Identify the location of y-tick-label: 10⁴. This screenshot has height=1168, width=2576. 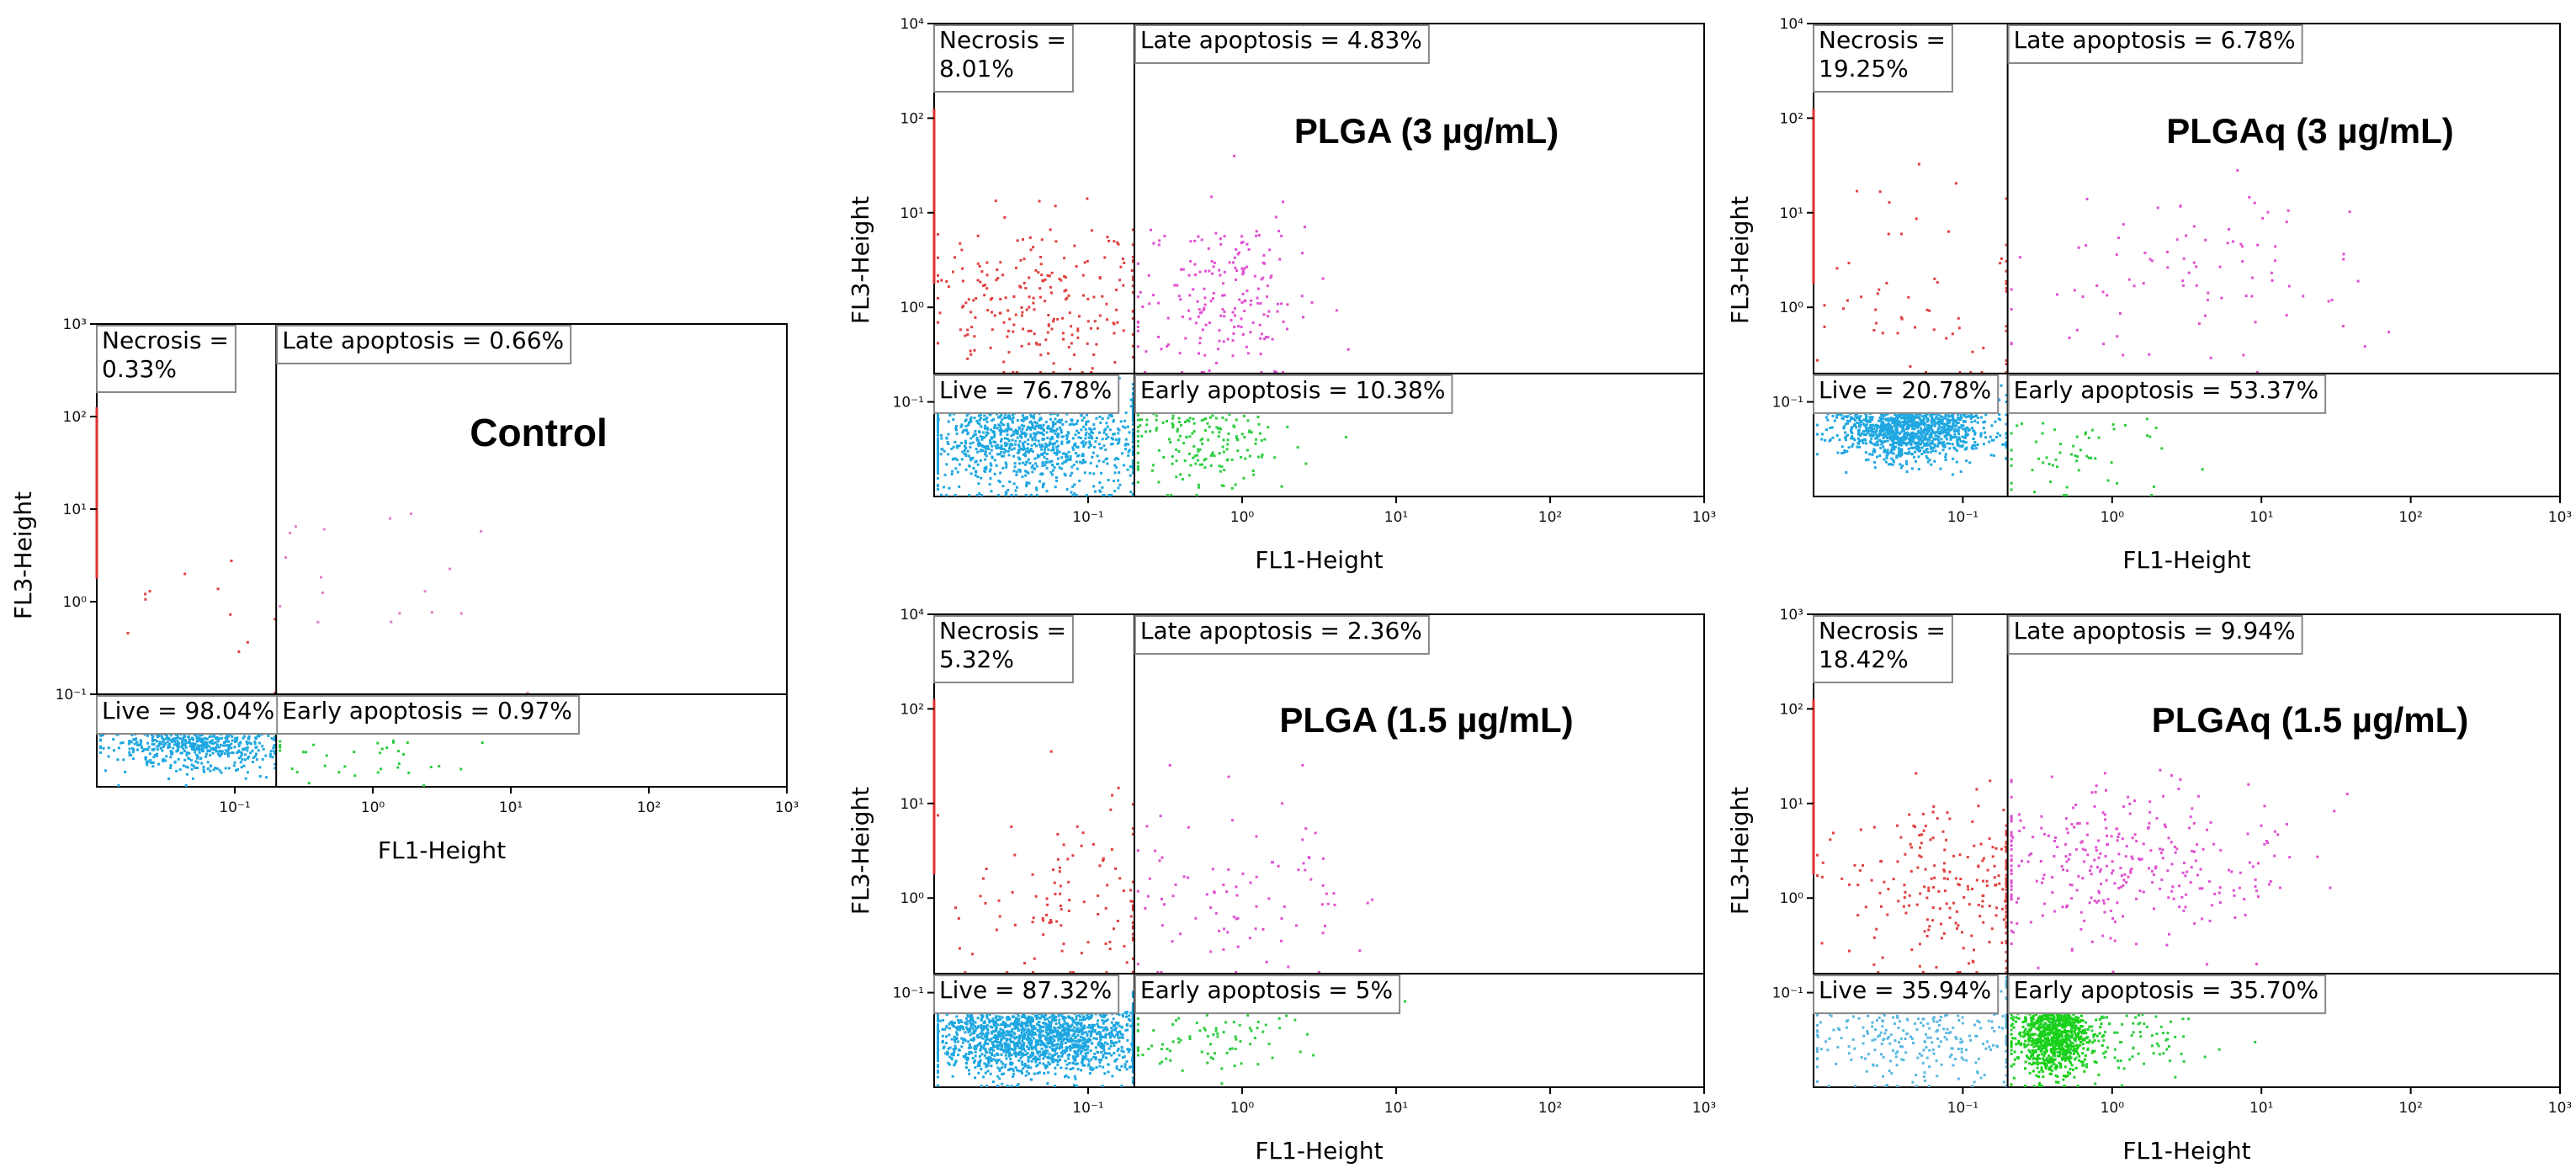
(913, 24).